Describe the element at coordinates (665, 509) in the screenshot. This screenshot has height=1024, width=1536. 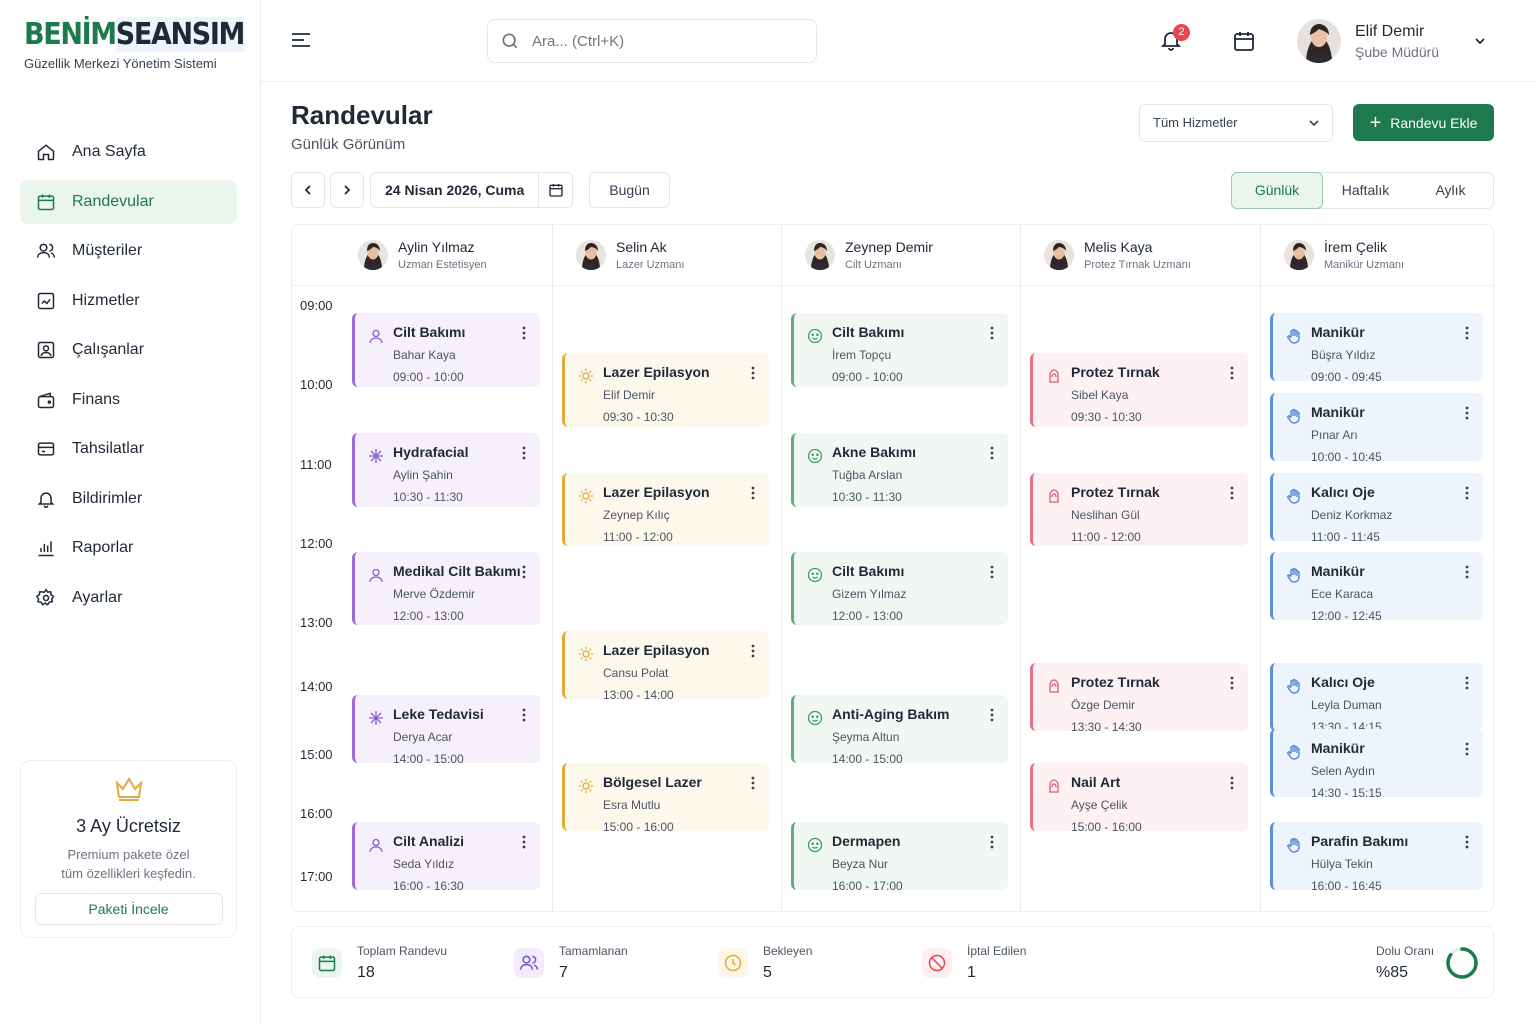
I see `appointment-card: Lazer Epilasyon Zeynep Kılıç 11:00 - 12:00` at that location.